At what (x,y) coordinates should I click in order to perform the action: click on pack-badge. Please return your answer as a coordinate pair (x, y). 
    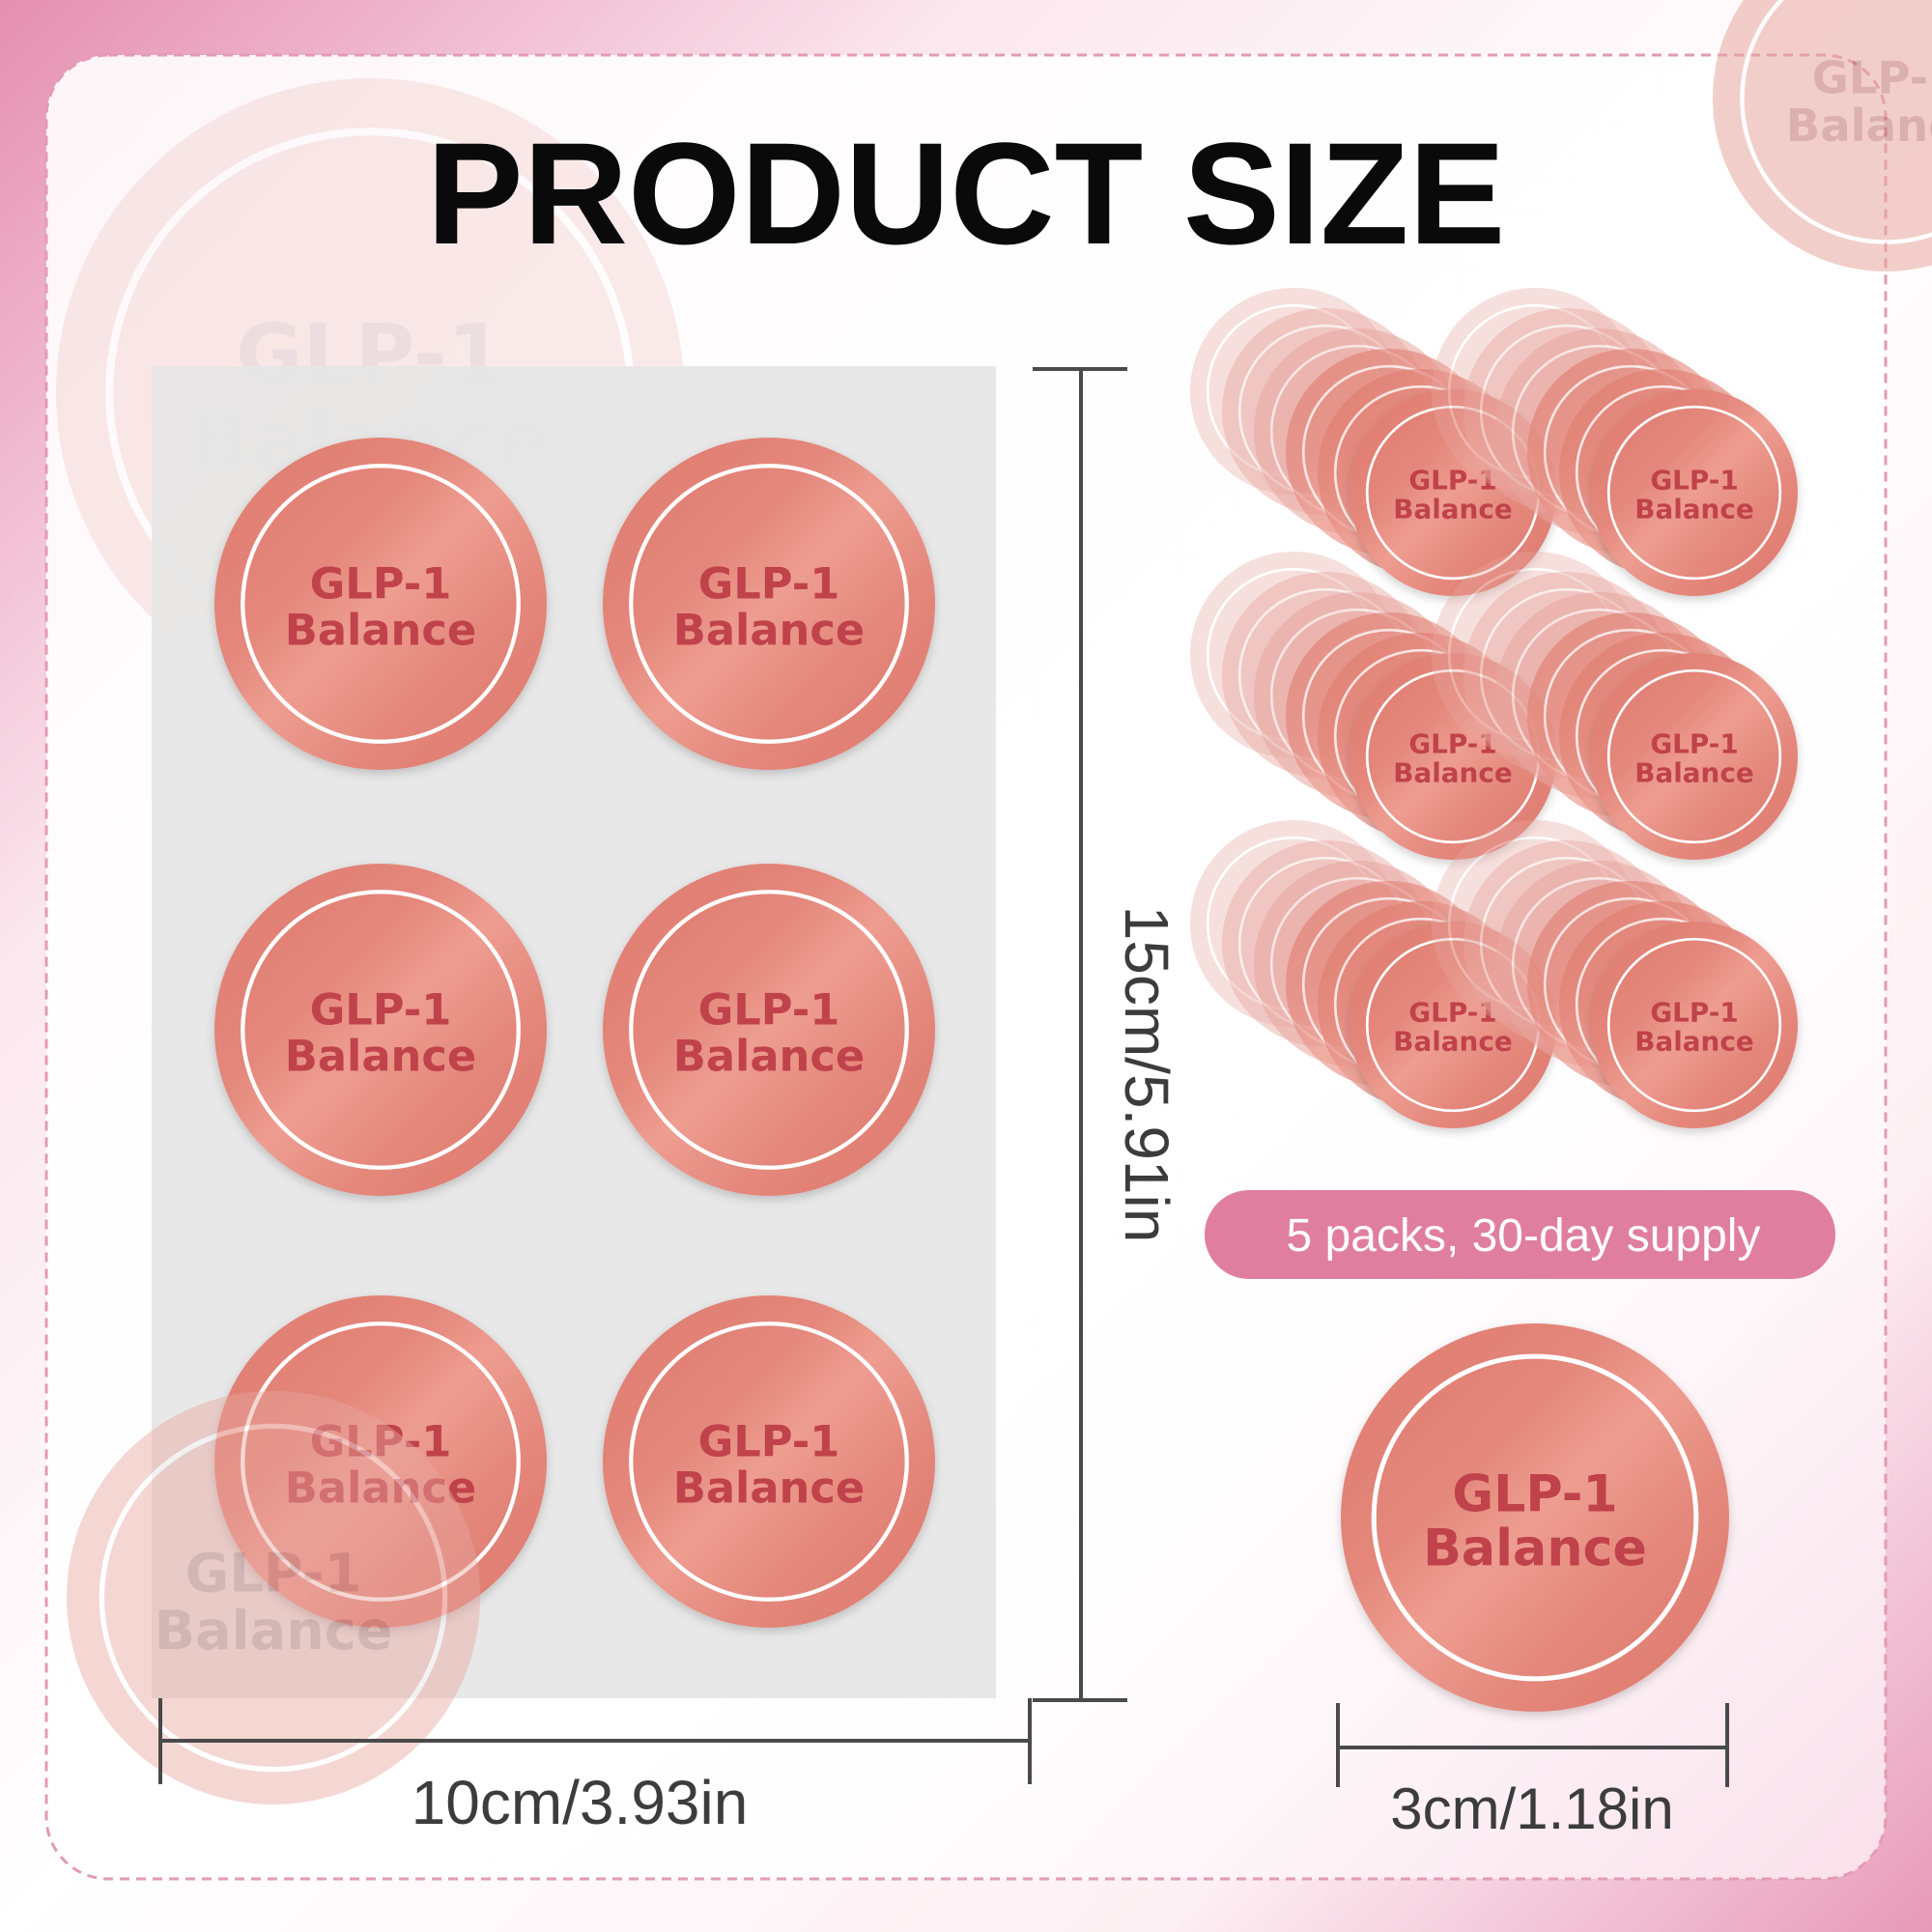
    Looking at the image, I should click on (1520, 1234).